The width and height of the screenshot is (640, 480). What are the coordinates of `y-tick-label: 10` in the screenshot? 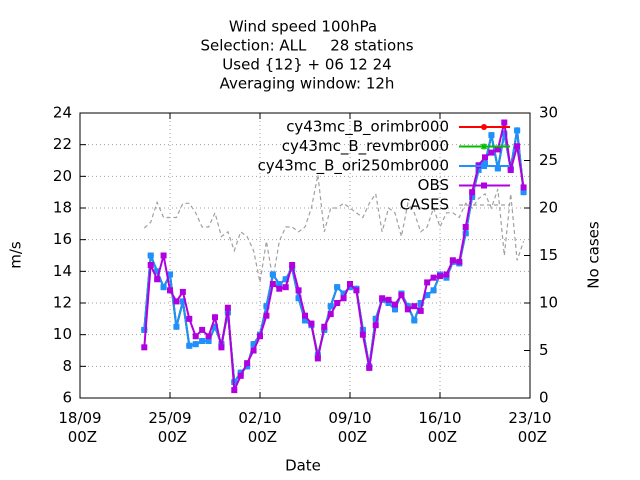 It's located at (62, 334).